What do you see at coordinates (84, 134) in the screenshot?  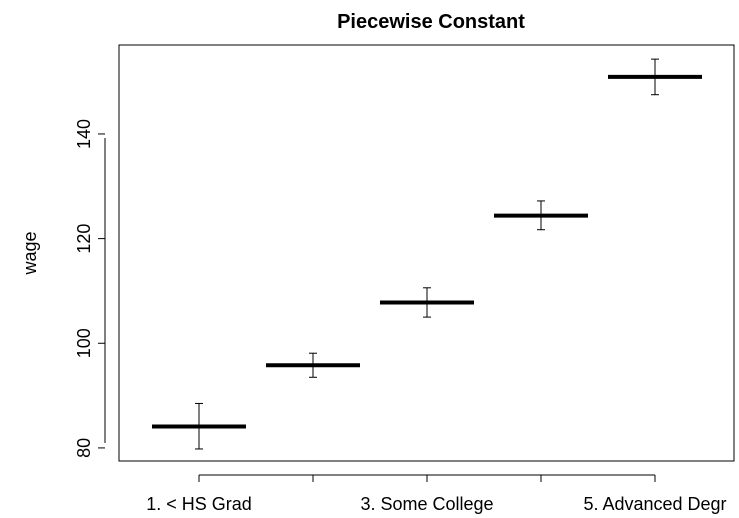 I see `y-tick-label: 140` at bounding box center [84, 134].